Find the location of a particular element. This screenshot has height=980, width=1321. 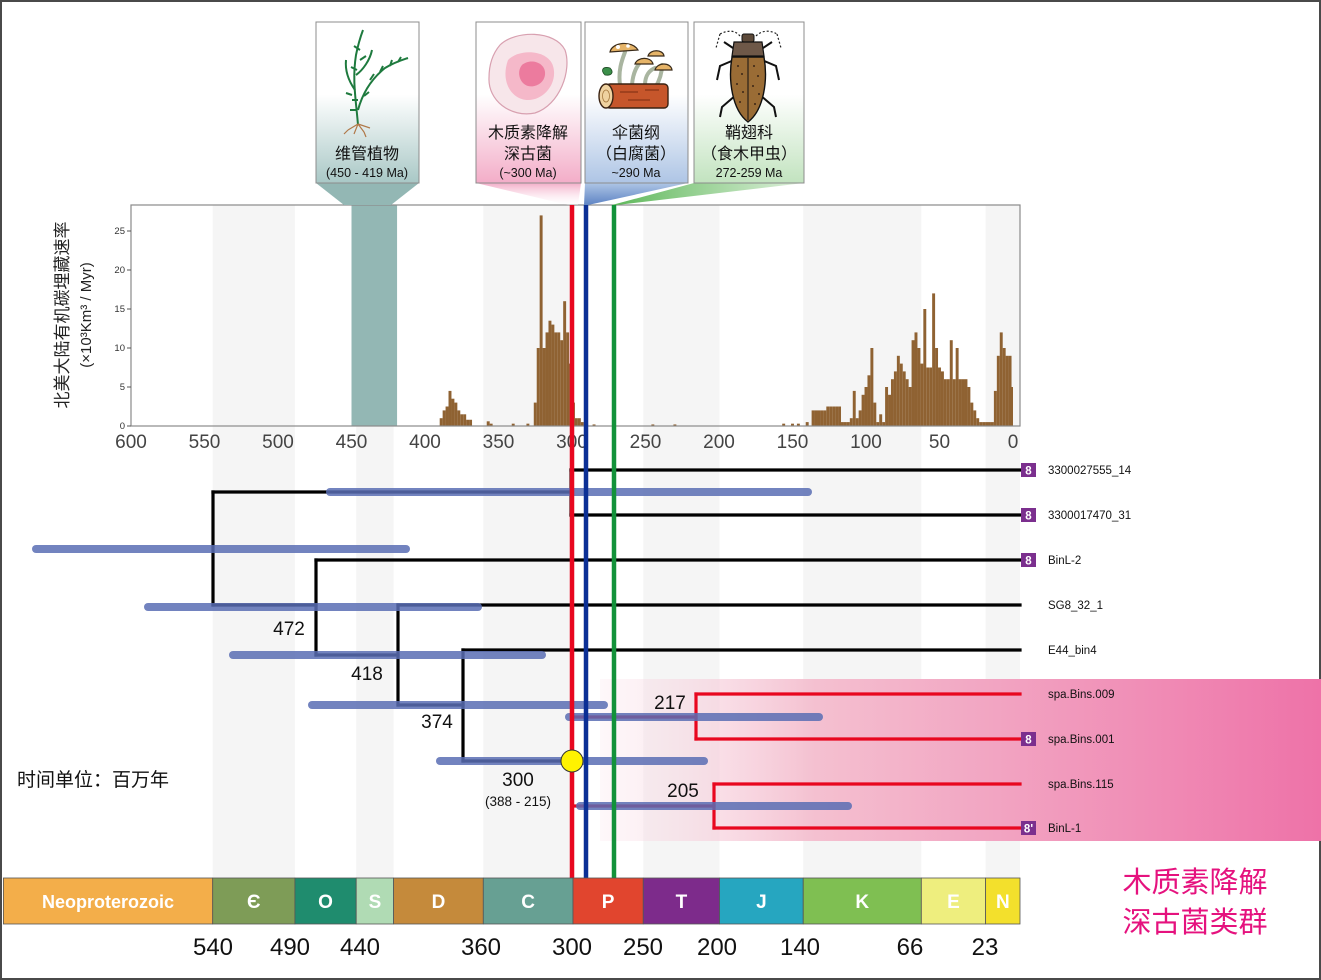

card-agaricomycetes: 伞菌纲 （白腐菌） ~290 Ma is located at coordinates (636, 102).